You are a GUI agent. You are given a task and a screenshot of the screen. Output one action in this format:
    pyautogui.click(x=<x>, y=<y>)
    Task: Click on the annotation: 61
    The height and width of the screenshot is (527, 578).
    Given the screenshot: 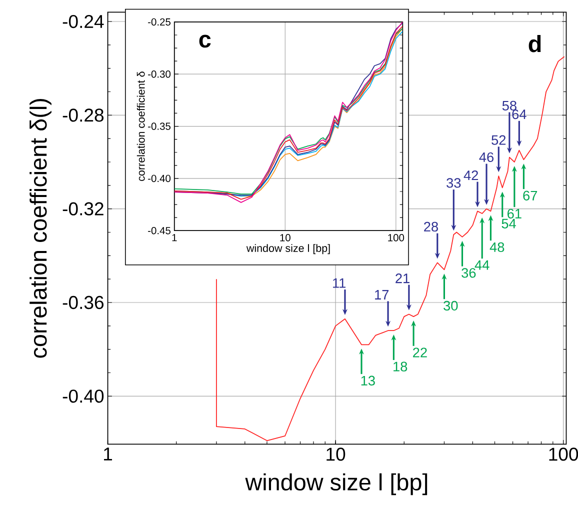 What is the action you would take?
    pyautogui.click(x=515, y=213)
    